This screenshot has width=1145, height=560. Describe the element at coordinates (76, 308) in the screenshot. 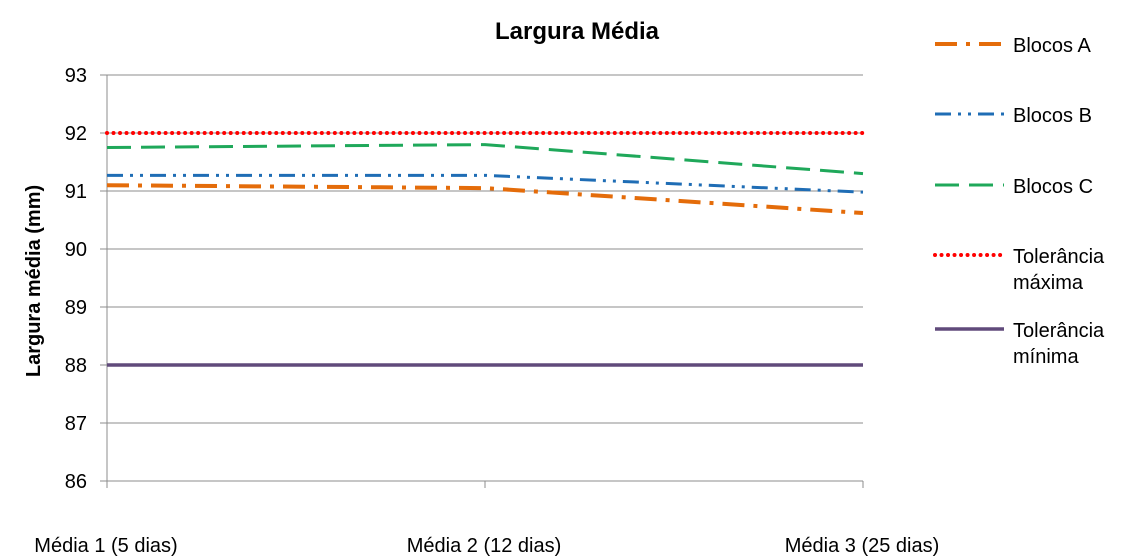

I see `y-tick-label: 89` at that location.